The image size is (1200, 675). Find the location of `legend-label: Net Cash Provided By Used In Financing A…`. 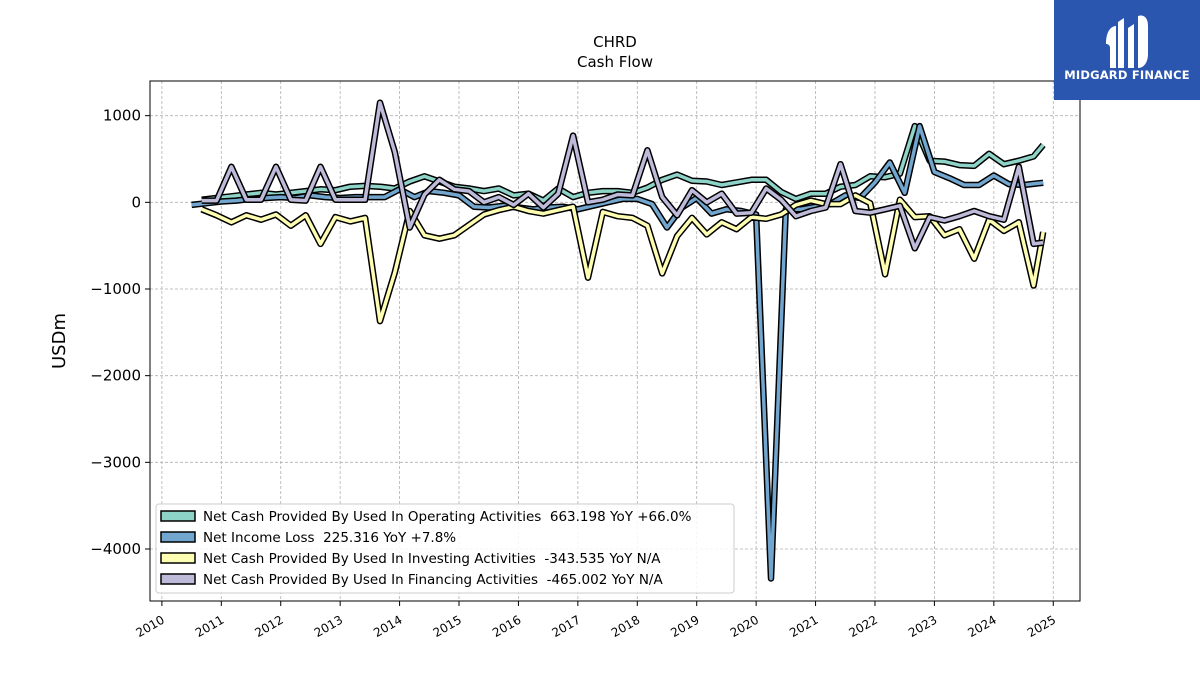

legend-label: Net Cash Provided By Used In Financing A… is located at coordinates (433, 580).